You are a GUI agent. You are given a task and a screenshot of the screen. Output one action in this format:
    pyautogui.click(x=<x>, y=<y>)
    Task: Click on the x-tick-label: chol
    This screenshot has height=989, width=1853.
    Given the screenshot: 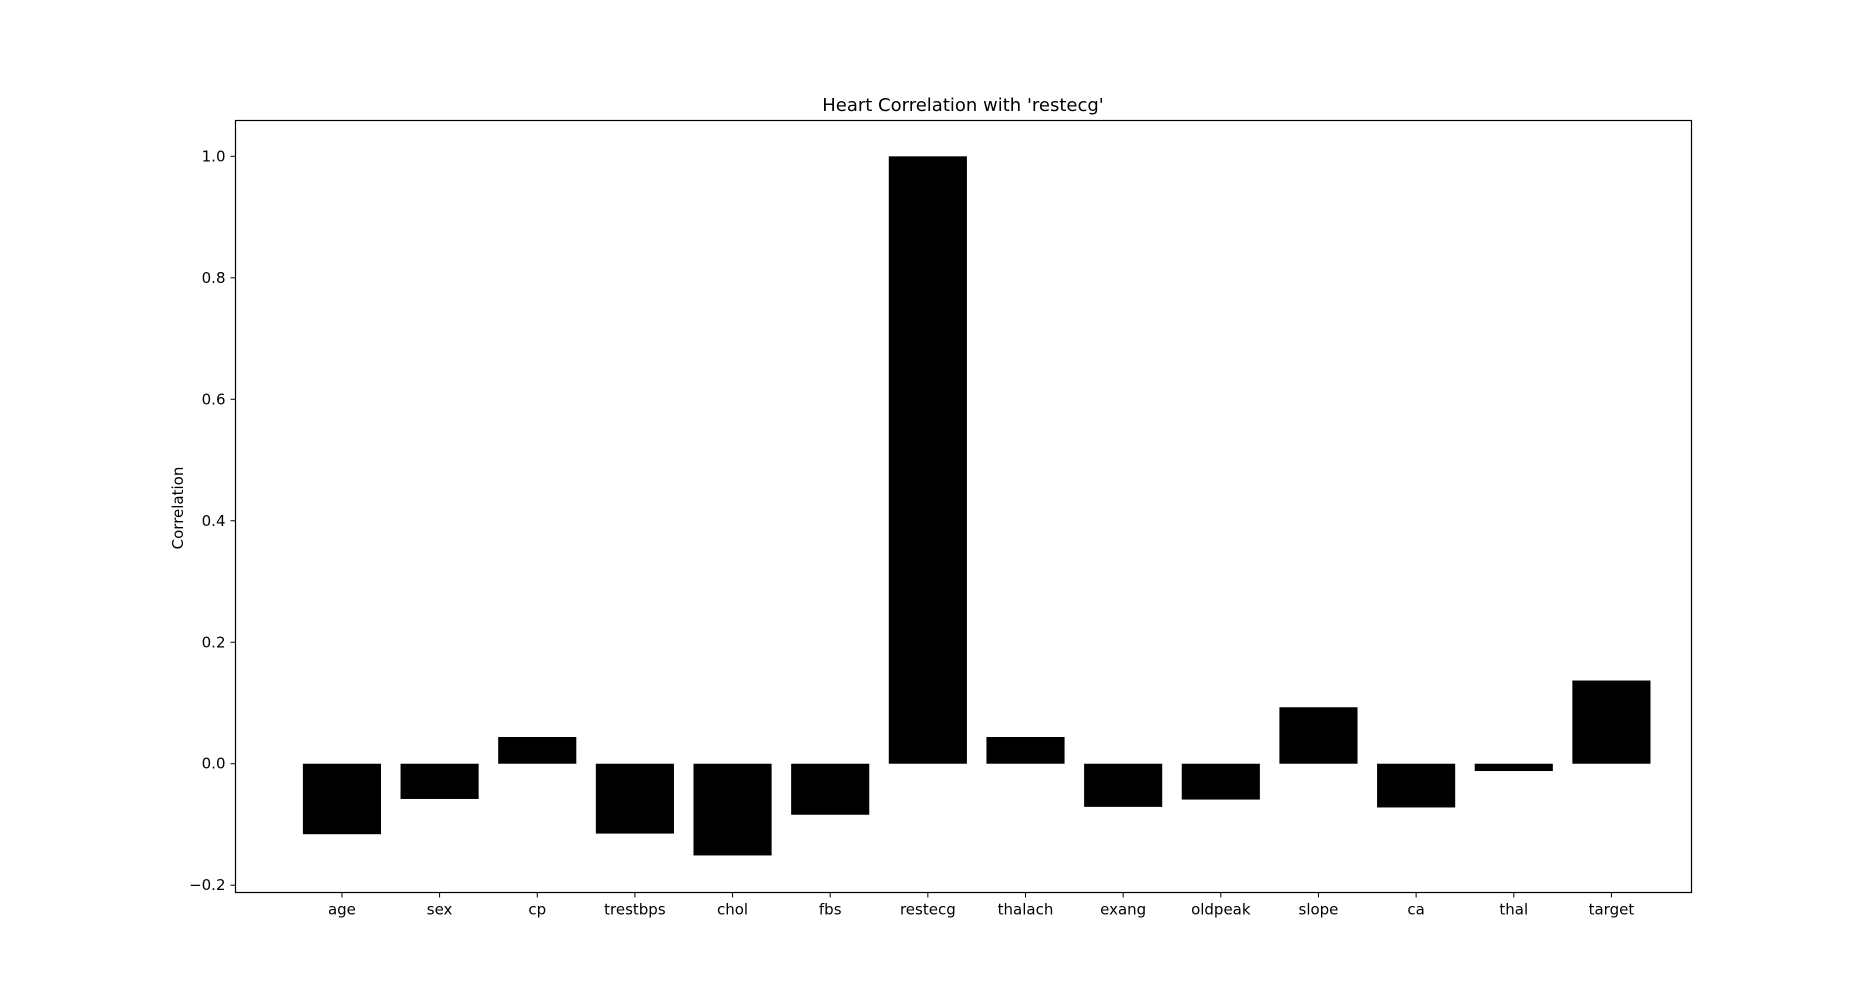 What is the action you would take?
    pyautogui.click(x=732, y=910)
    